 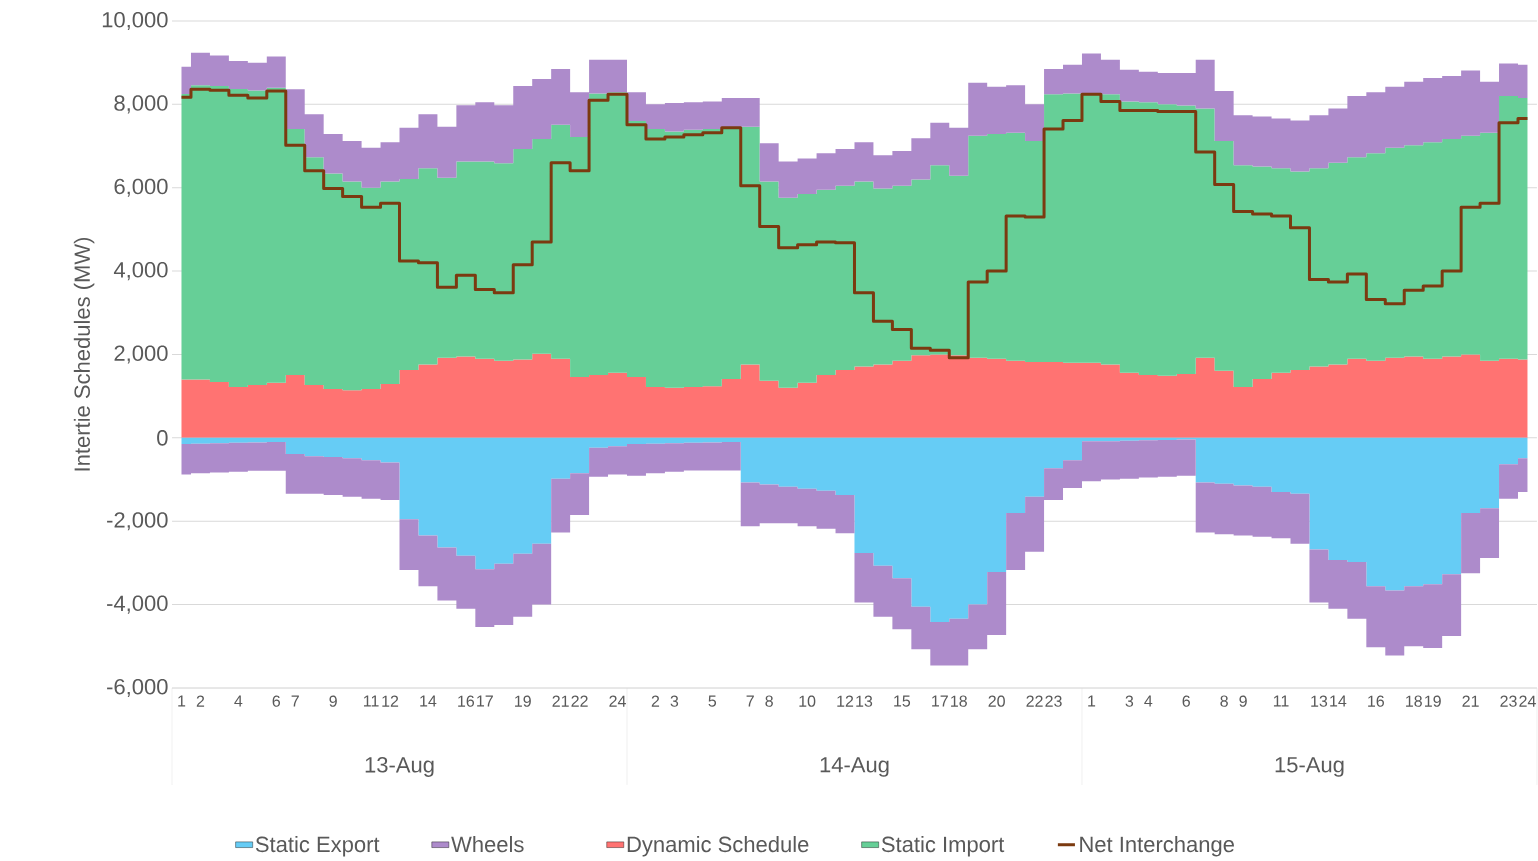 What do you see at coordinates (135, 21) in the screenshot?
I see `y-tick-label: 10,000` at bounding box center [135, 21].